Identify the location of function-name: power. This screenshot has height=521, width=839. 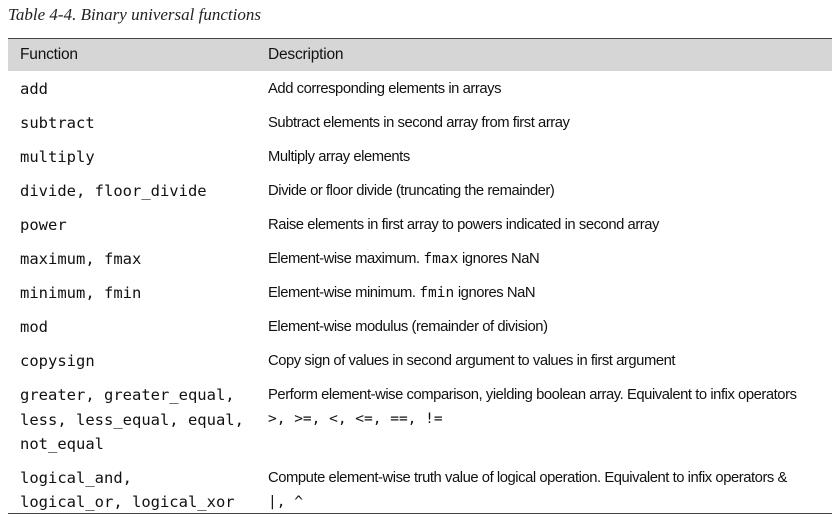
(43, 225).